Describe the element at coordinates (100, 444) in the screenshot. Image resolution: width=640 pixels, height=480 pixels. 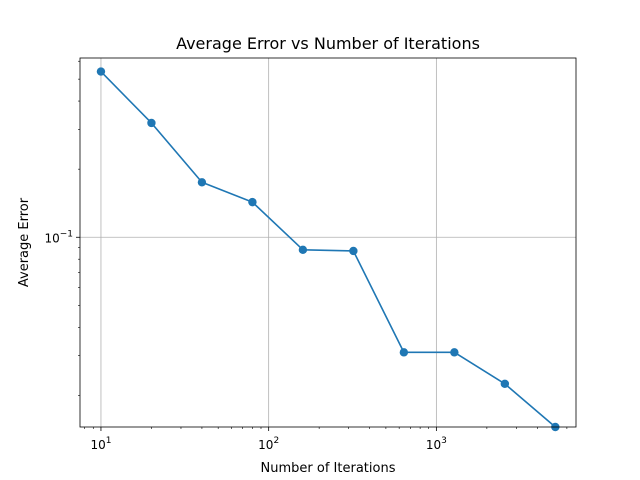
I see `x-tick-label: 10¹` at that location.